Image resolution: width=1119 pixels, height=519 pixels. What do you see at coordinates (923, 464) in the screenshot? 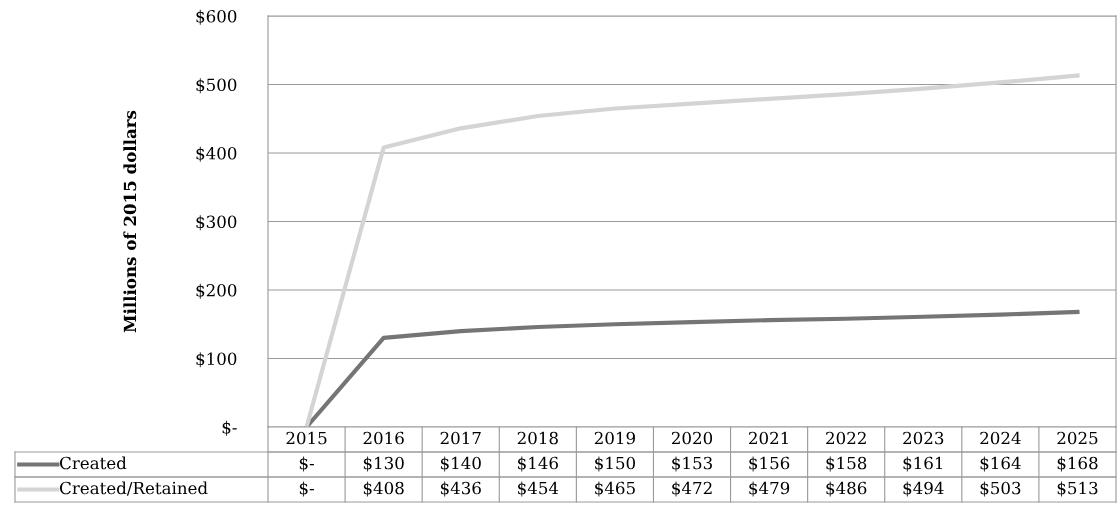
I see `data-label: $161` at bounding box center [923, 464].